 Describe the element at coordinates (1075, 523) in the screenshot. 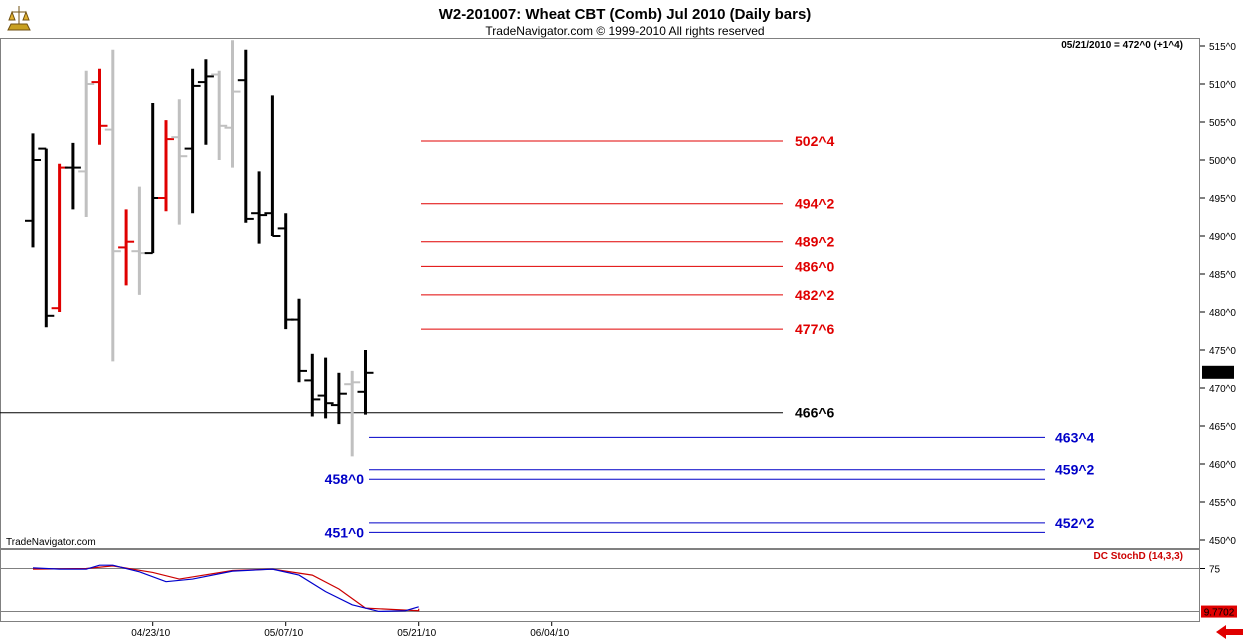

I see `support-label: 452^2` at that location.